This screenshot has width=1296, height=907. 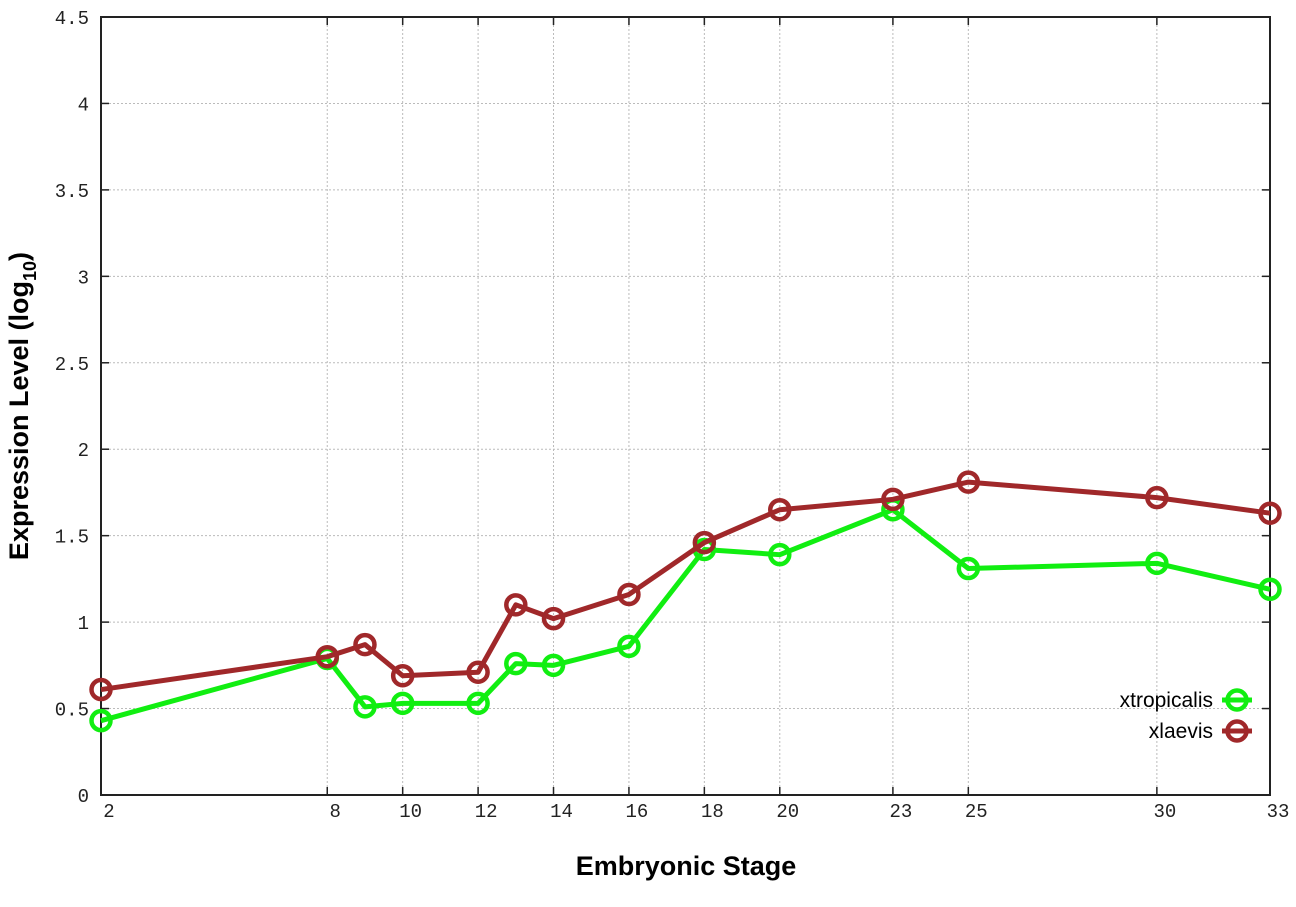 I want to click on y-tick-label: 4.5, so click(x=72, y=19).